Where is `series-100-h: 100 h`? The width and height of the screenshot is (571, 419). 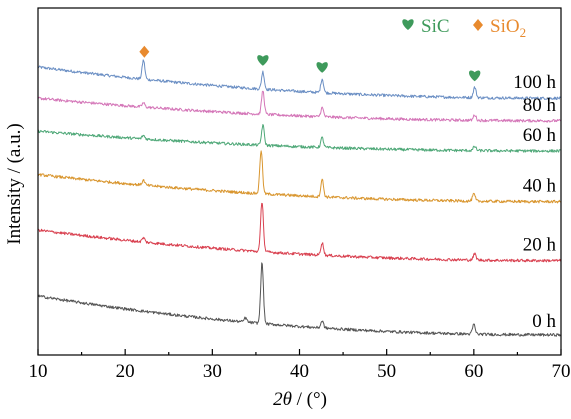 series-100-h: 100 h is located at coordinates (299, 80).